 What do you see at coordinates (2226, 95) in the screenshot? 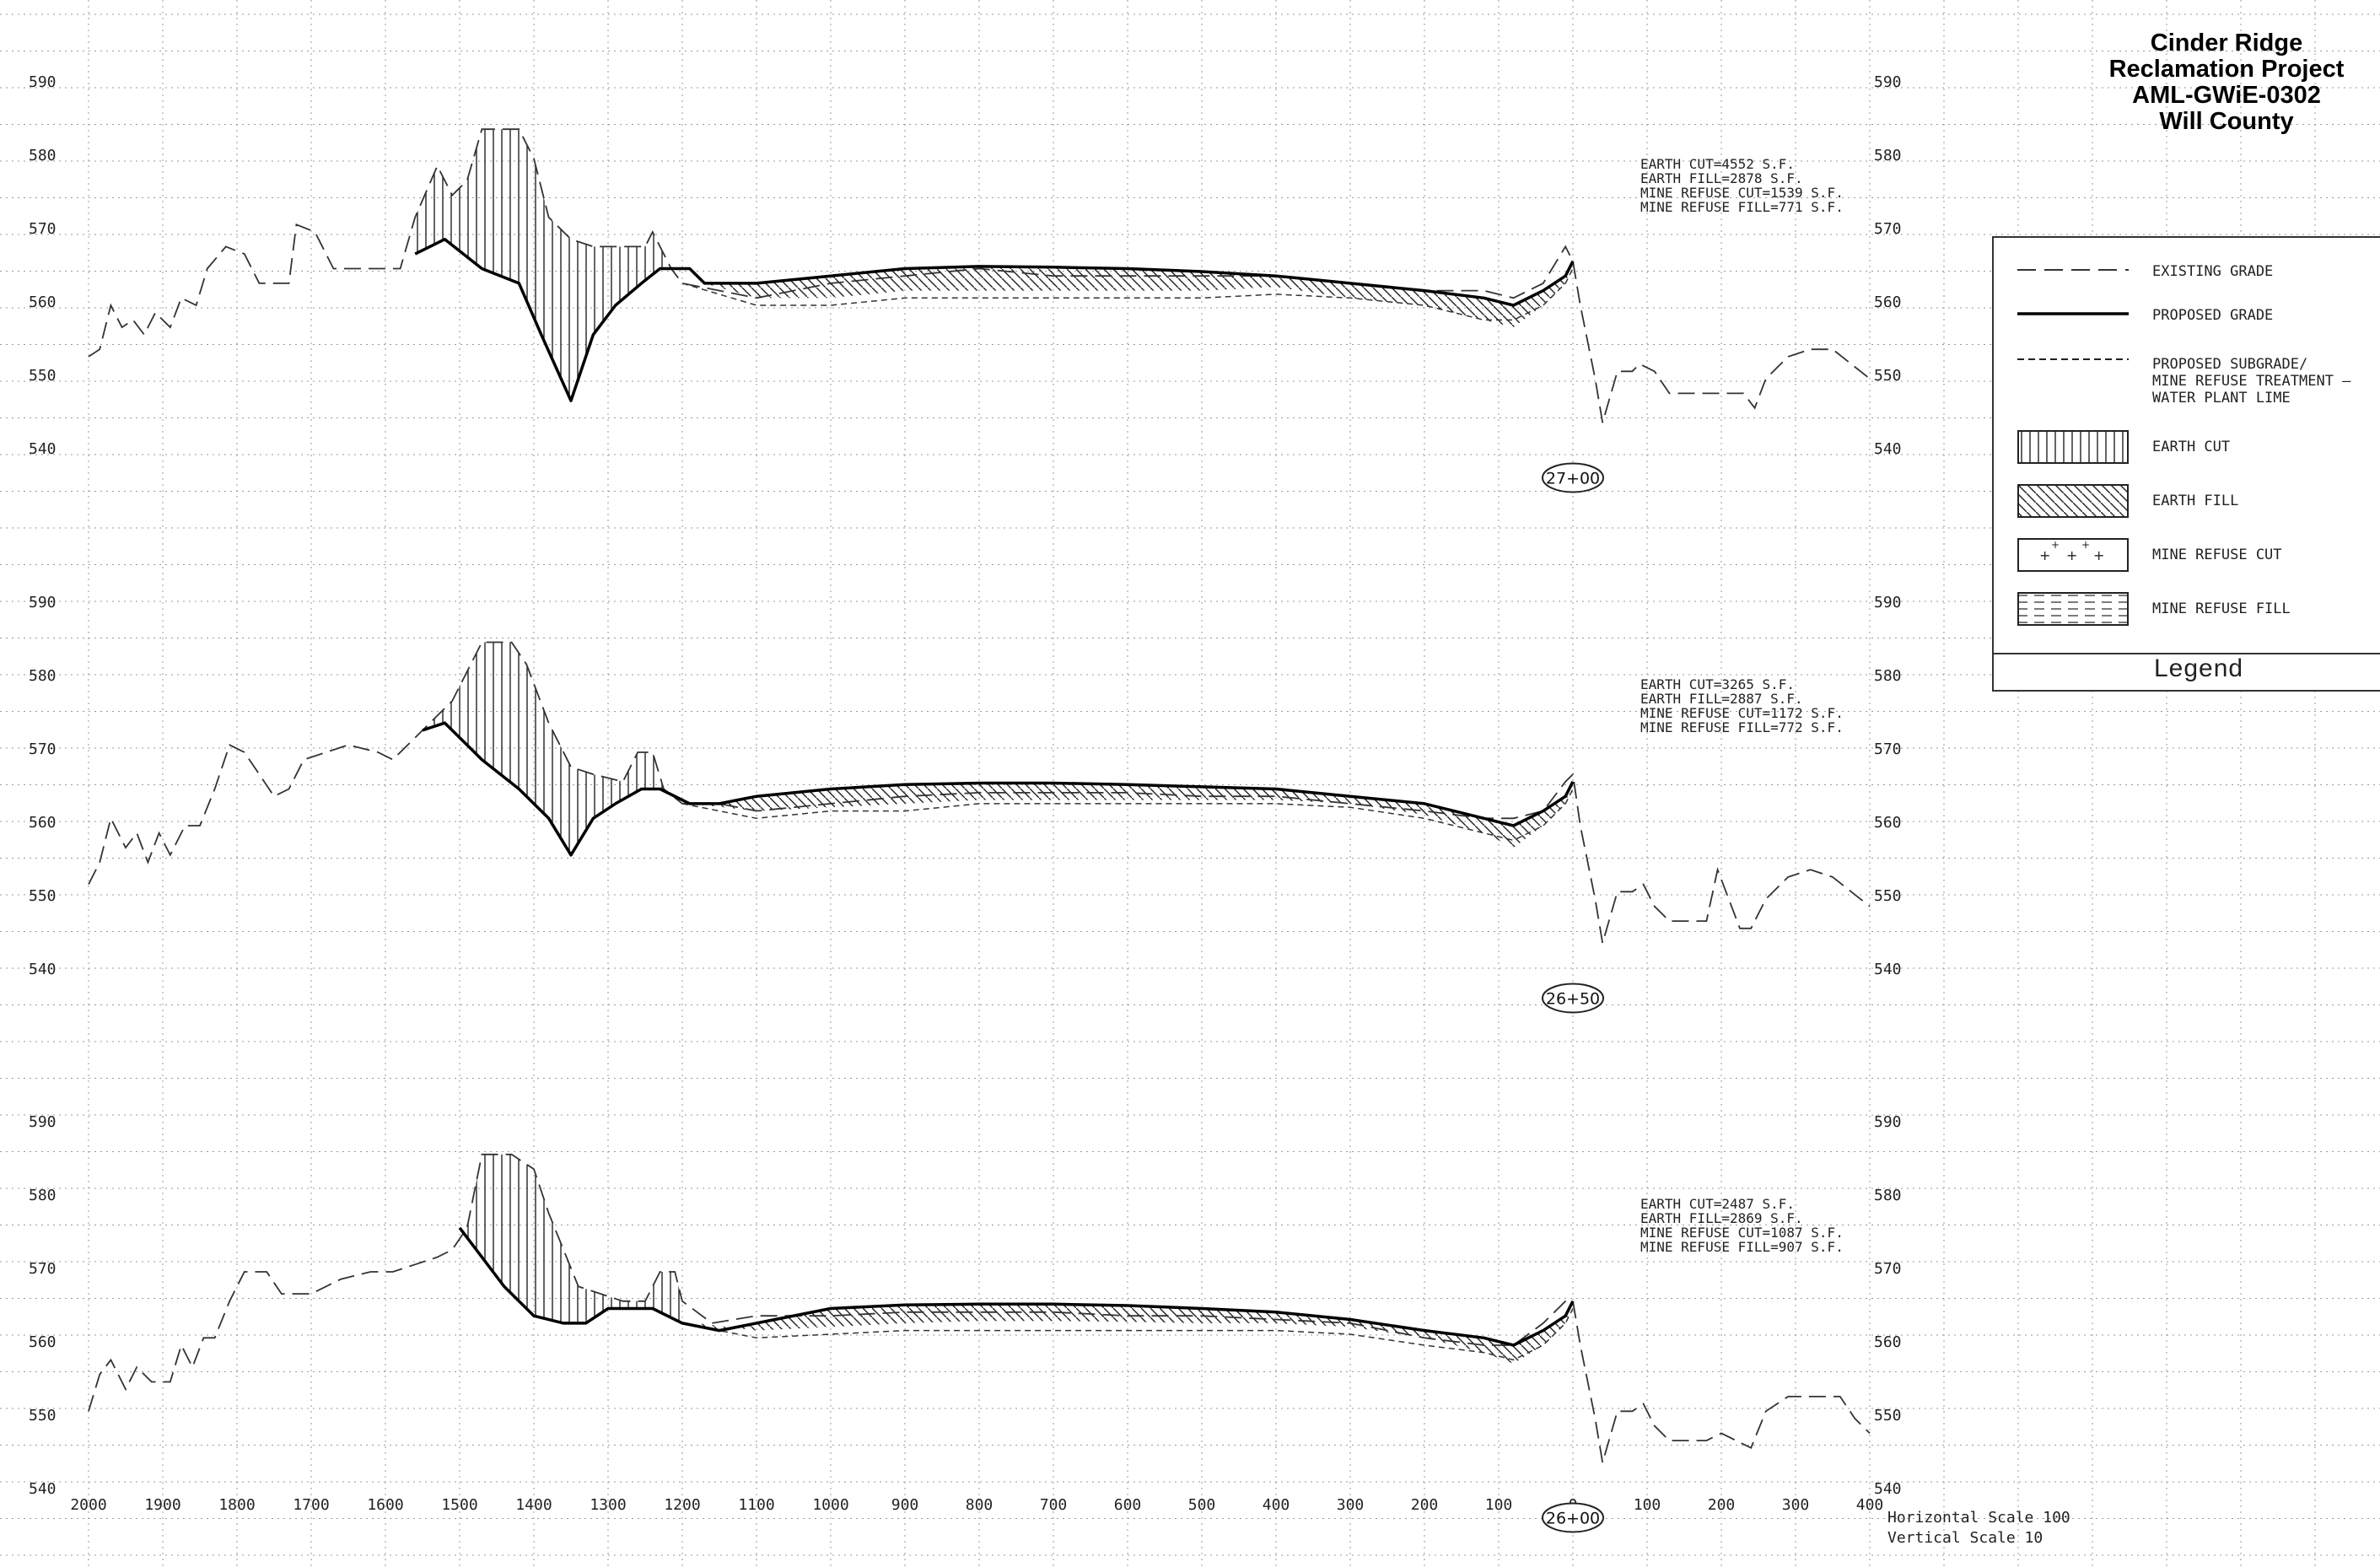
I see `project-code: AML-GWiE-0302` at bounding box center [2226, 95].